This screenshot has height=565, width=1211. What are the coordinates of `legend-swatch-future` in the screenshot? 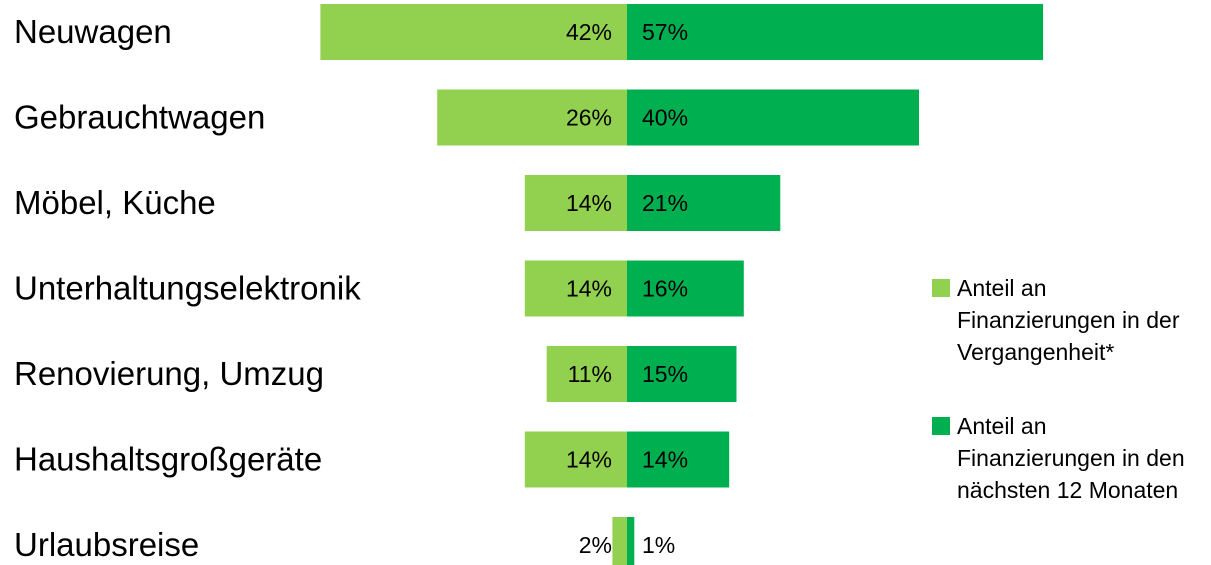 It's located at (941, 426).